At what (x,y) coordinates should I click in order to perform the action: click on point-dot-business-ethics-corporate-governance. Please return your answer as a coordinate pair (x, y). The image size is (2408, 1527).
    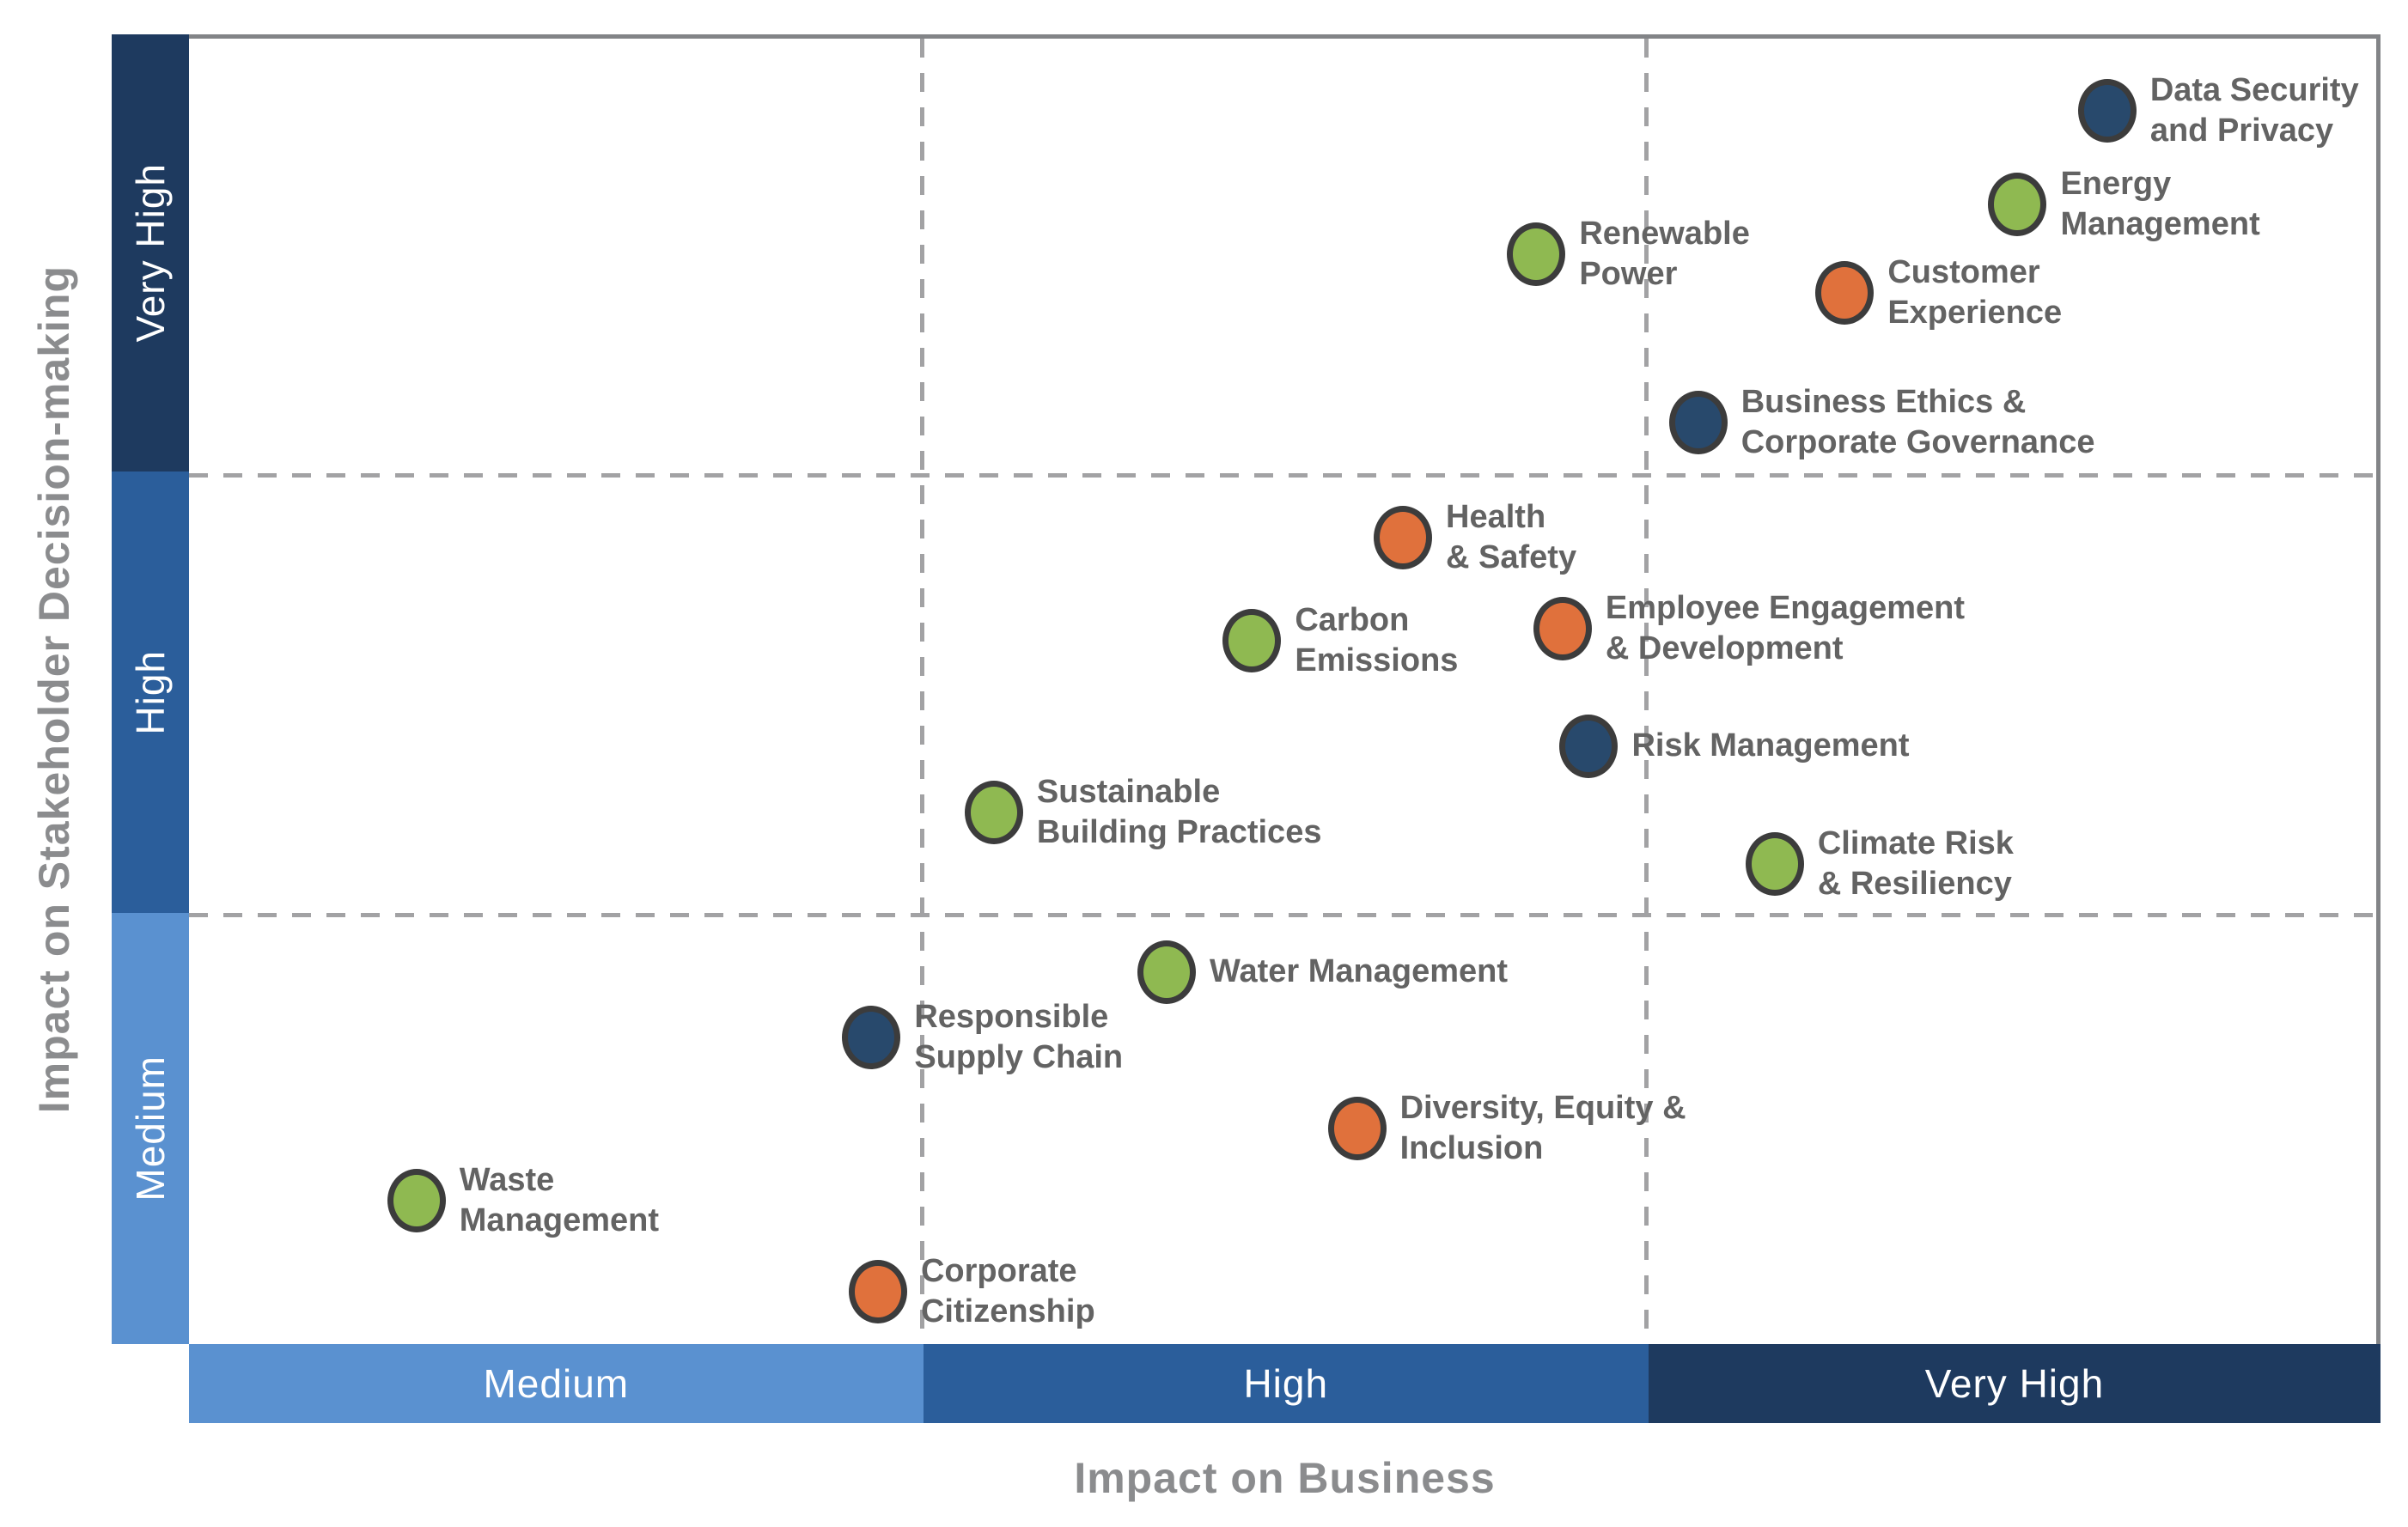
    Looking at the image, I should click on (1698, 422).